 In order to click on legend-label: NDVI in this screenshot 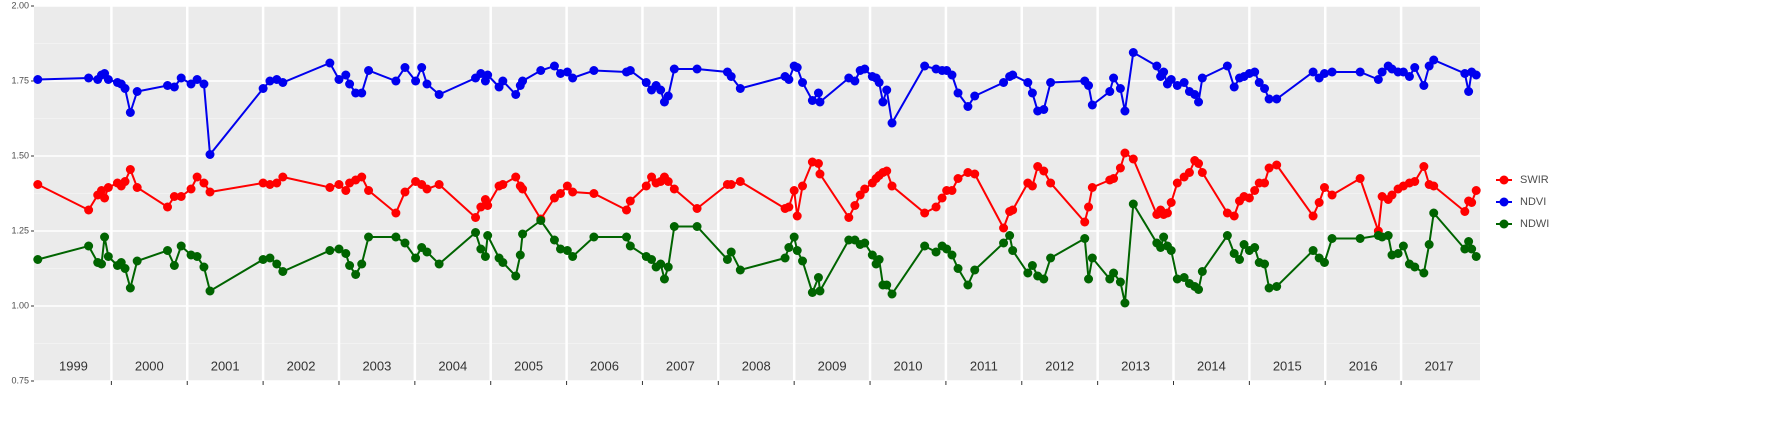, I will do `click(1533, 202)`.